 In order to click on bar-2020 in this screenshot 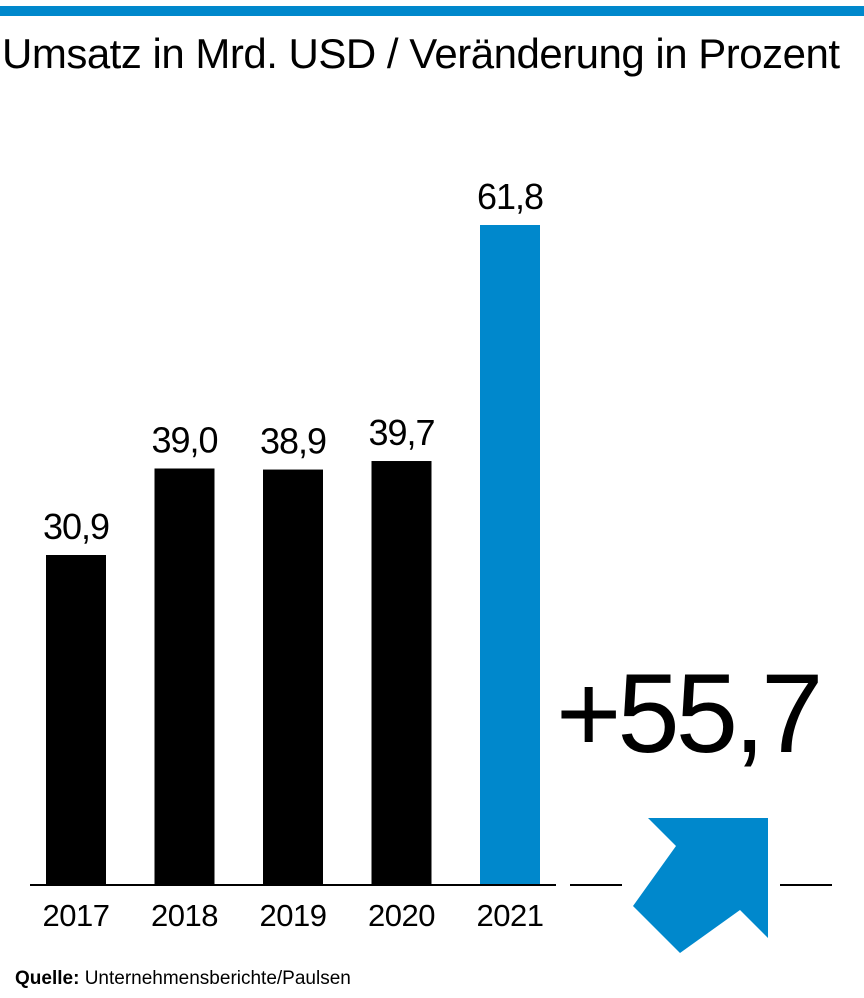, I will do `click(401, 673)`.